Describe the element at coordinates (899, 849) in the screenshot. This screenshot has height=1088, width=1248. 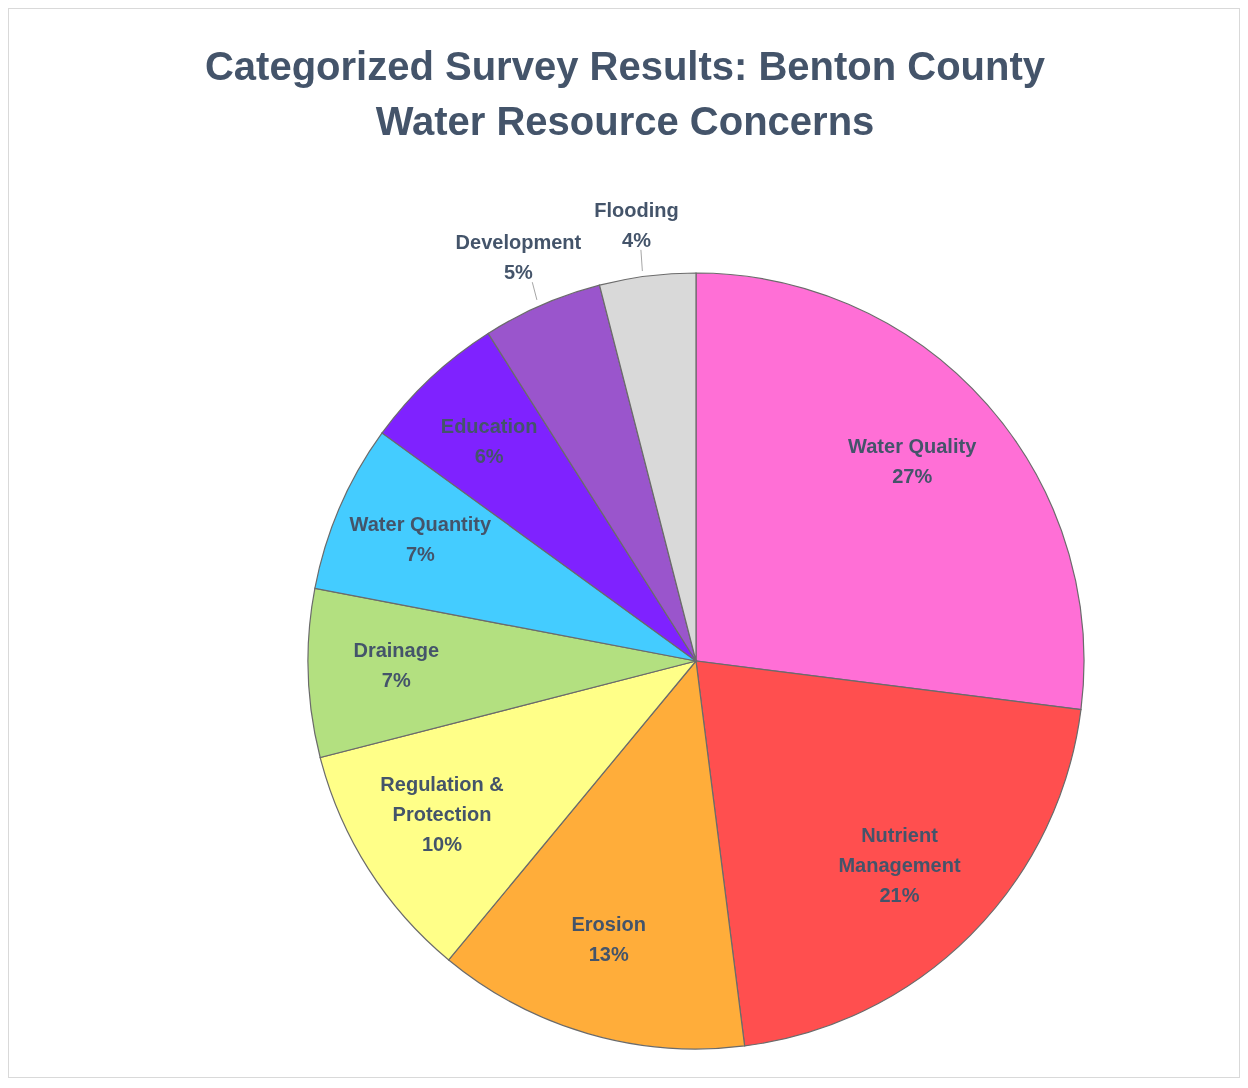
I see `slice-label: Nutrient Management` at that location.